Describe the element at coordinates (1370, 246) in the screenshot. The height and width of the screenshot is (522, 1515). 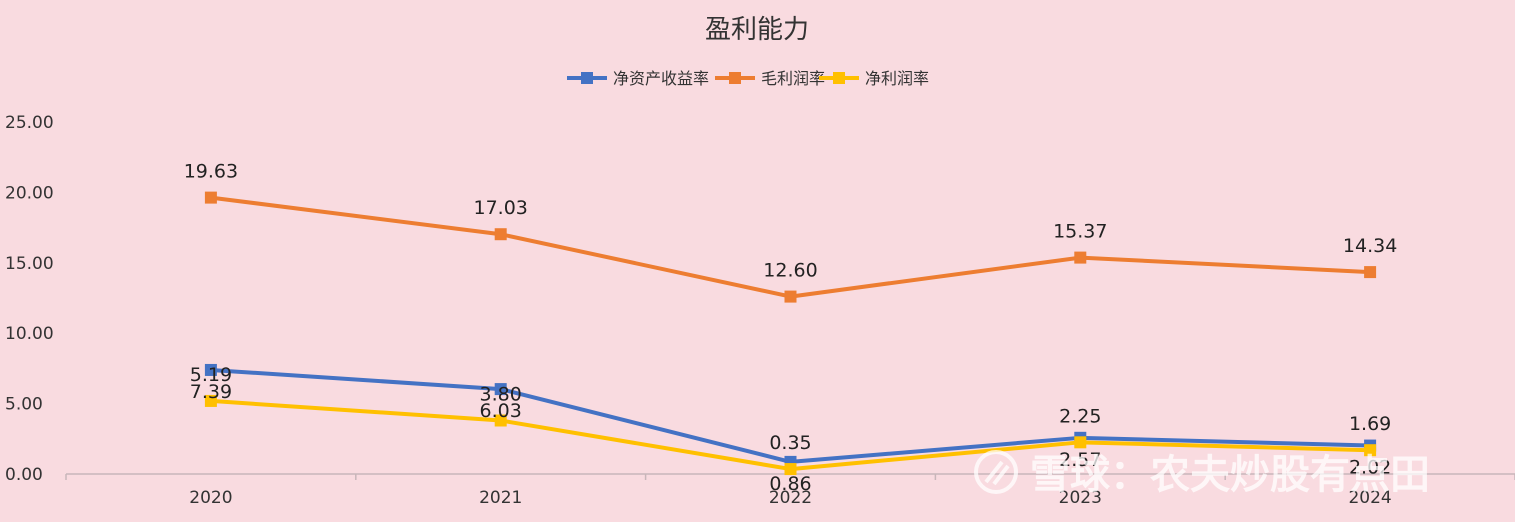
I see `data-label: 14.34` at that location.